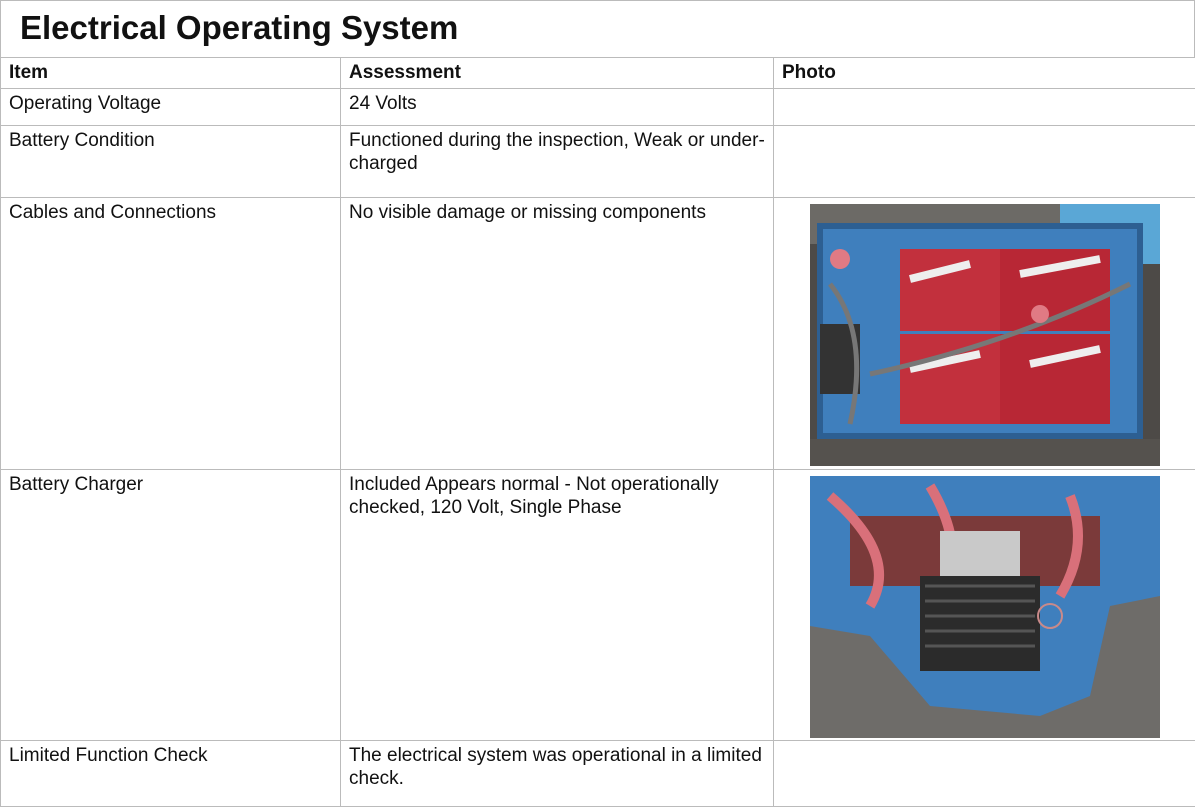  I want to click on section-header: Electrical Operating System, so click(597, 29).